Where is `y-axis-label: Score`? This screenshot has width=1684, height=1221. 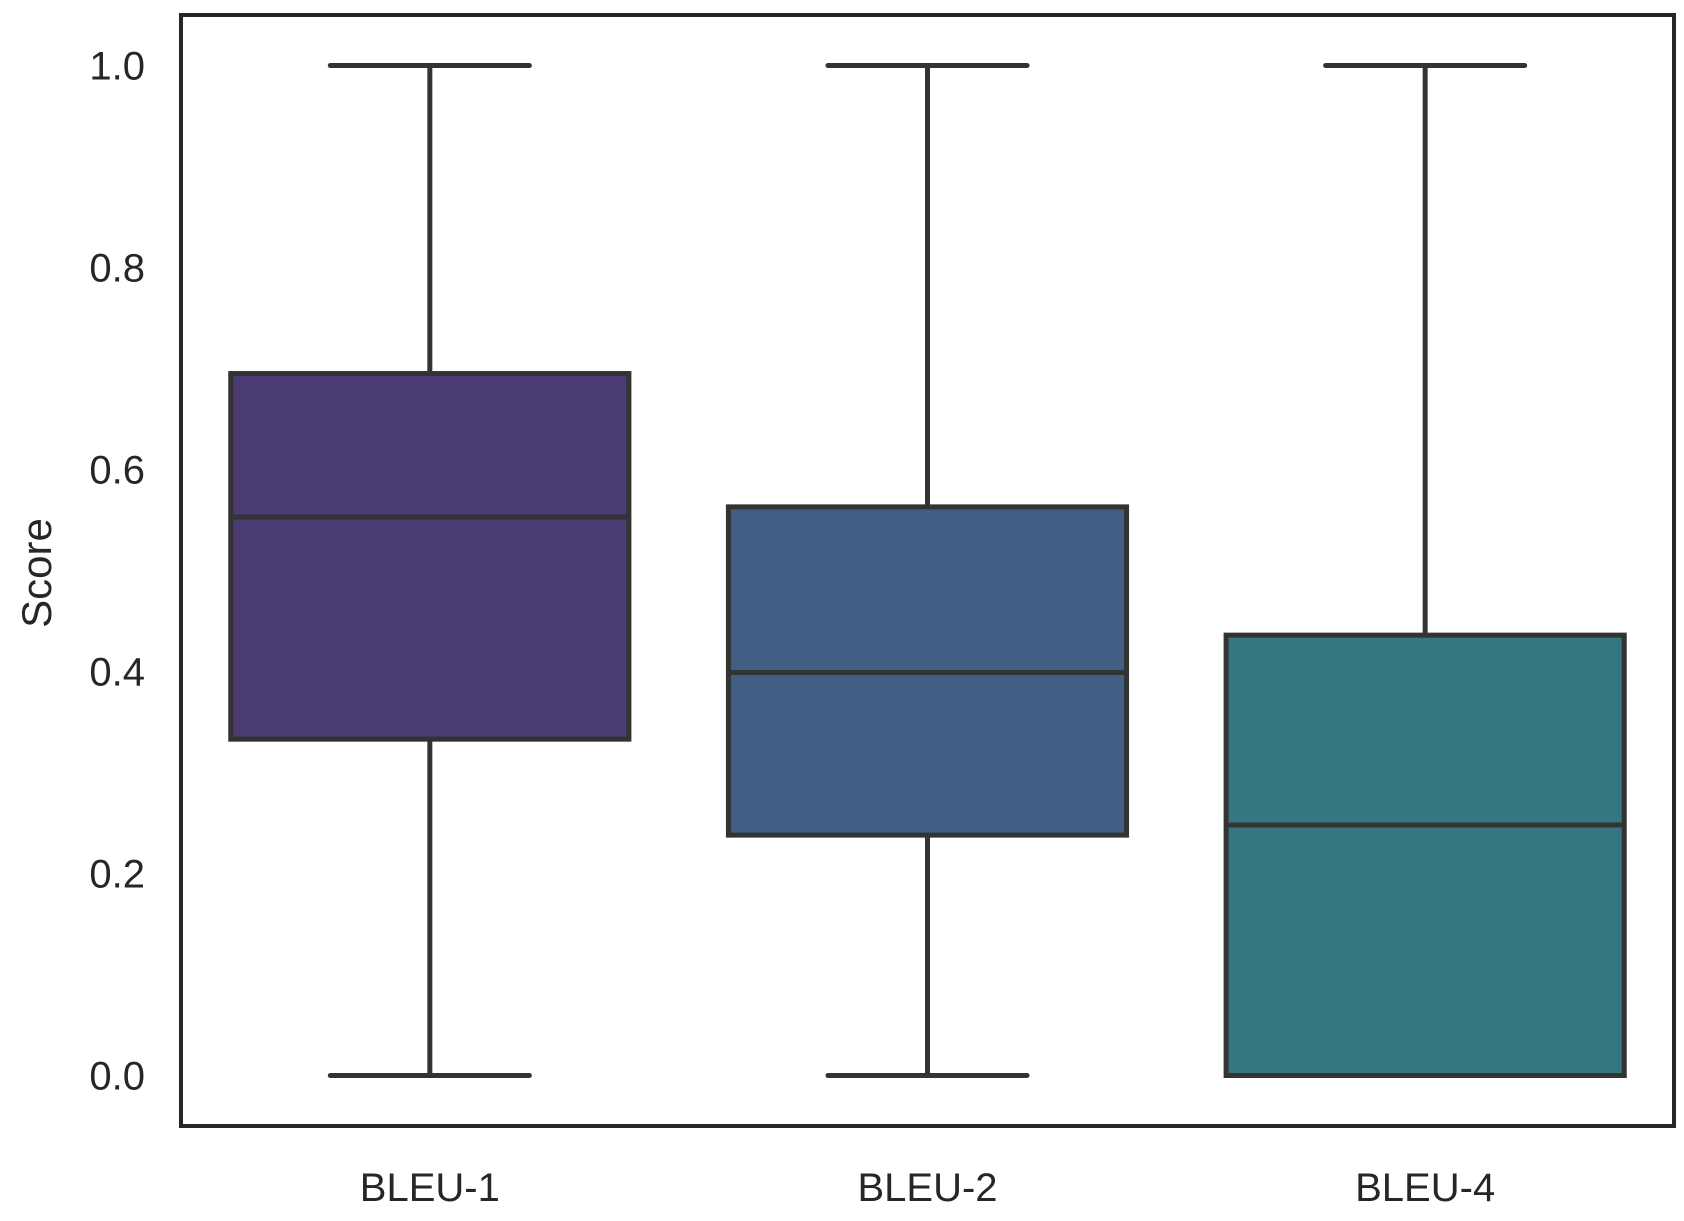
y-axis-label: Score is located at coordinates (36, 573).